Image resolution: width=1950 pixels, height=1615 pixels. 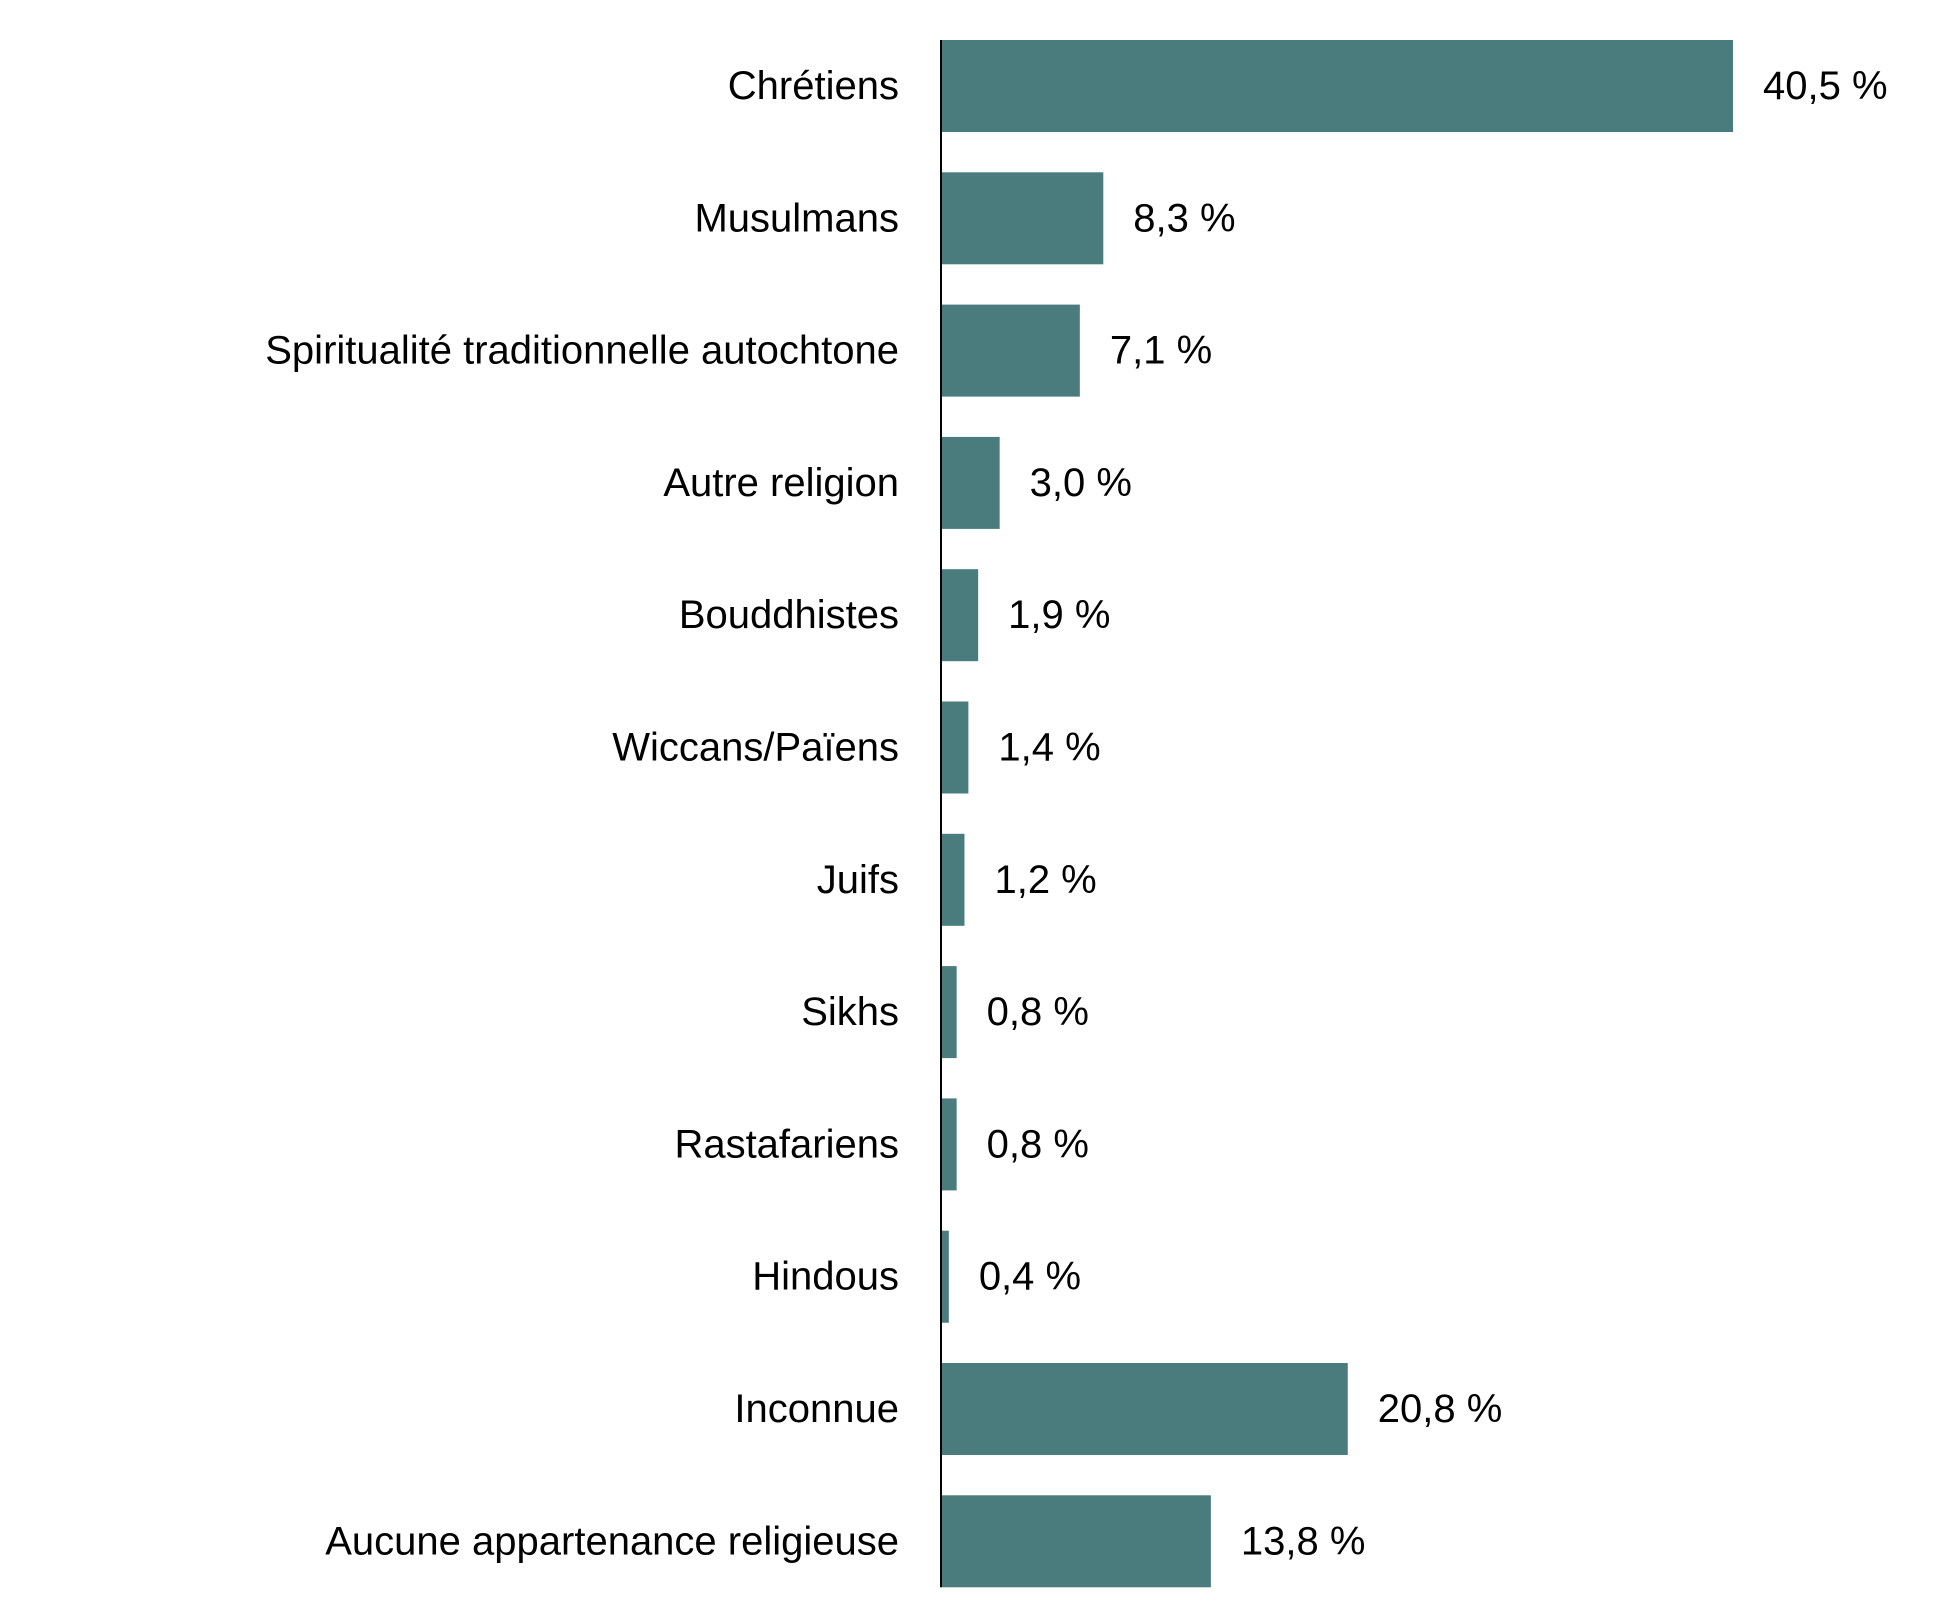 What do you see at coordinates (816, 1409) in the screenshot?
I see `category-label: Inconnue` at bounding box center [816, 1409].